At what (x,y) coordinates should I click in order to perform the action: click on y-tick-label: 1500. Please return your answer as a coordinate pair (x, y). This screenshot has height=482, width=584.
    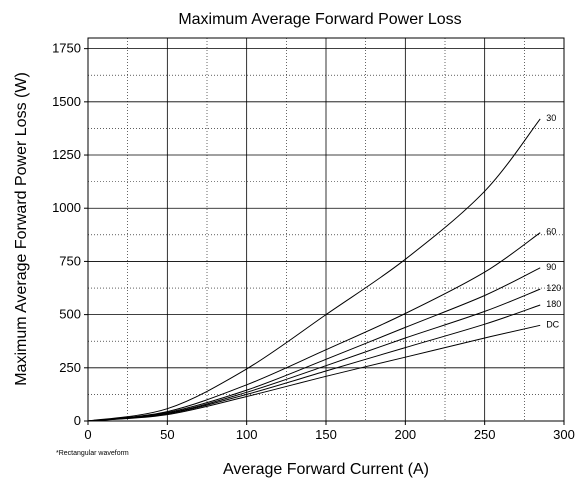
    Looking at the image, I should click on (66, 101).